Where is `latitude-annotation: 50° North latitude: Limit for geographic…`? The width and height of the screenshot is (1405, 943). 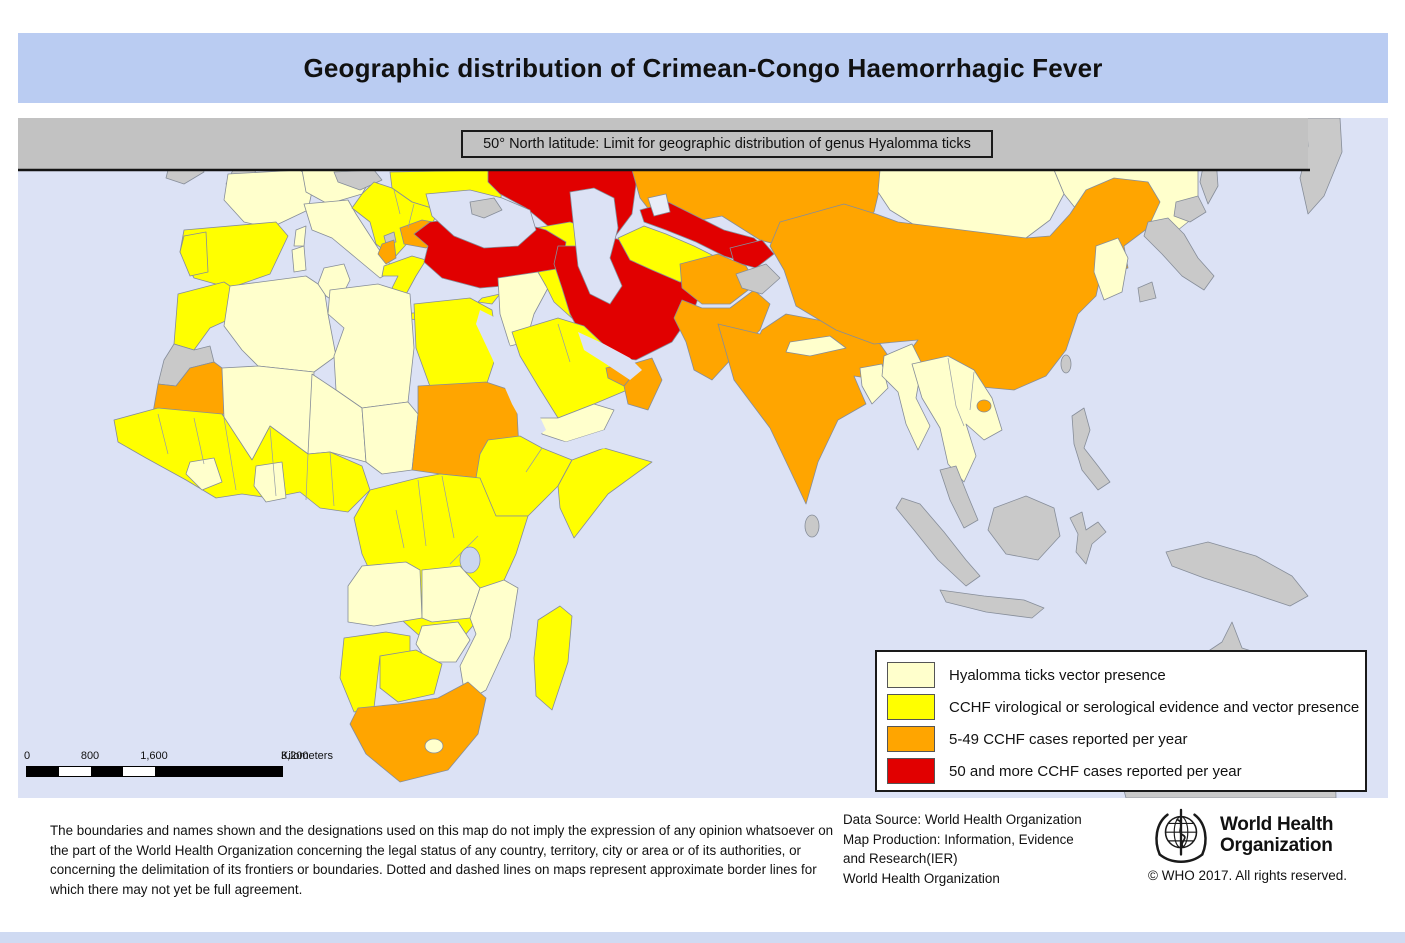 latitude-annotation: 50° North latitude: Limit for geographic… is located at coordinates (727, 144).